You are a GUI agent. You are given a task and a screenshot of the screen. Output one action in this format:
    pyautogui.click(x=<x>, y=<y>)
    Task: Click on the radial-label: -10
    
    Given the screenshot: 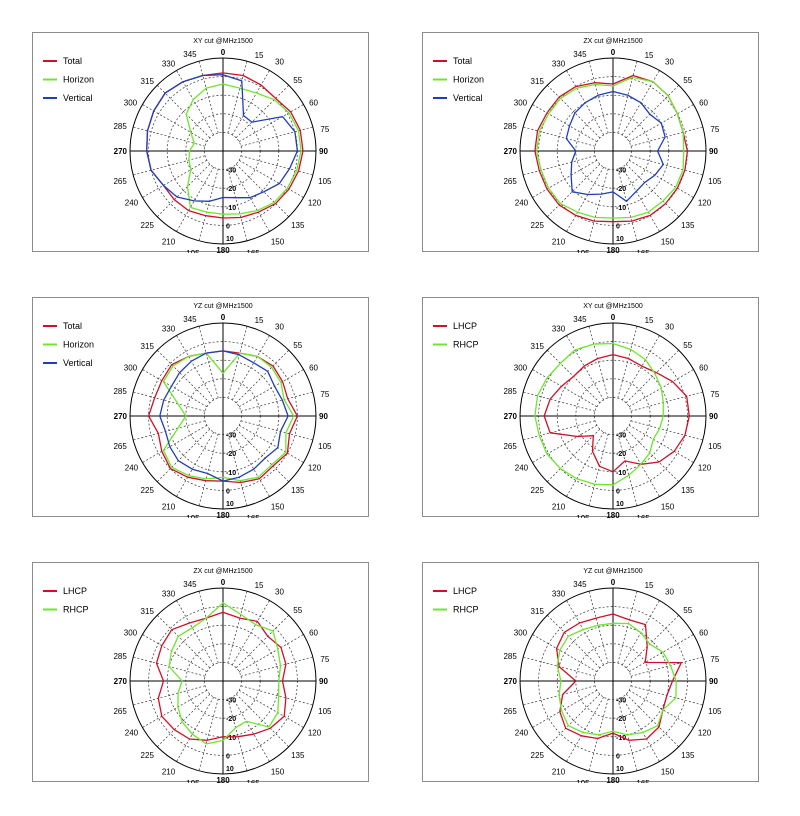 What is the action you would take?
    pyautogui.click(x=621, y=738)
    